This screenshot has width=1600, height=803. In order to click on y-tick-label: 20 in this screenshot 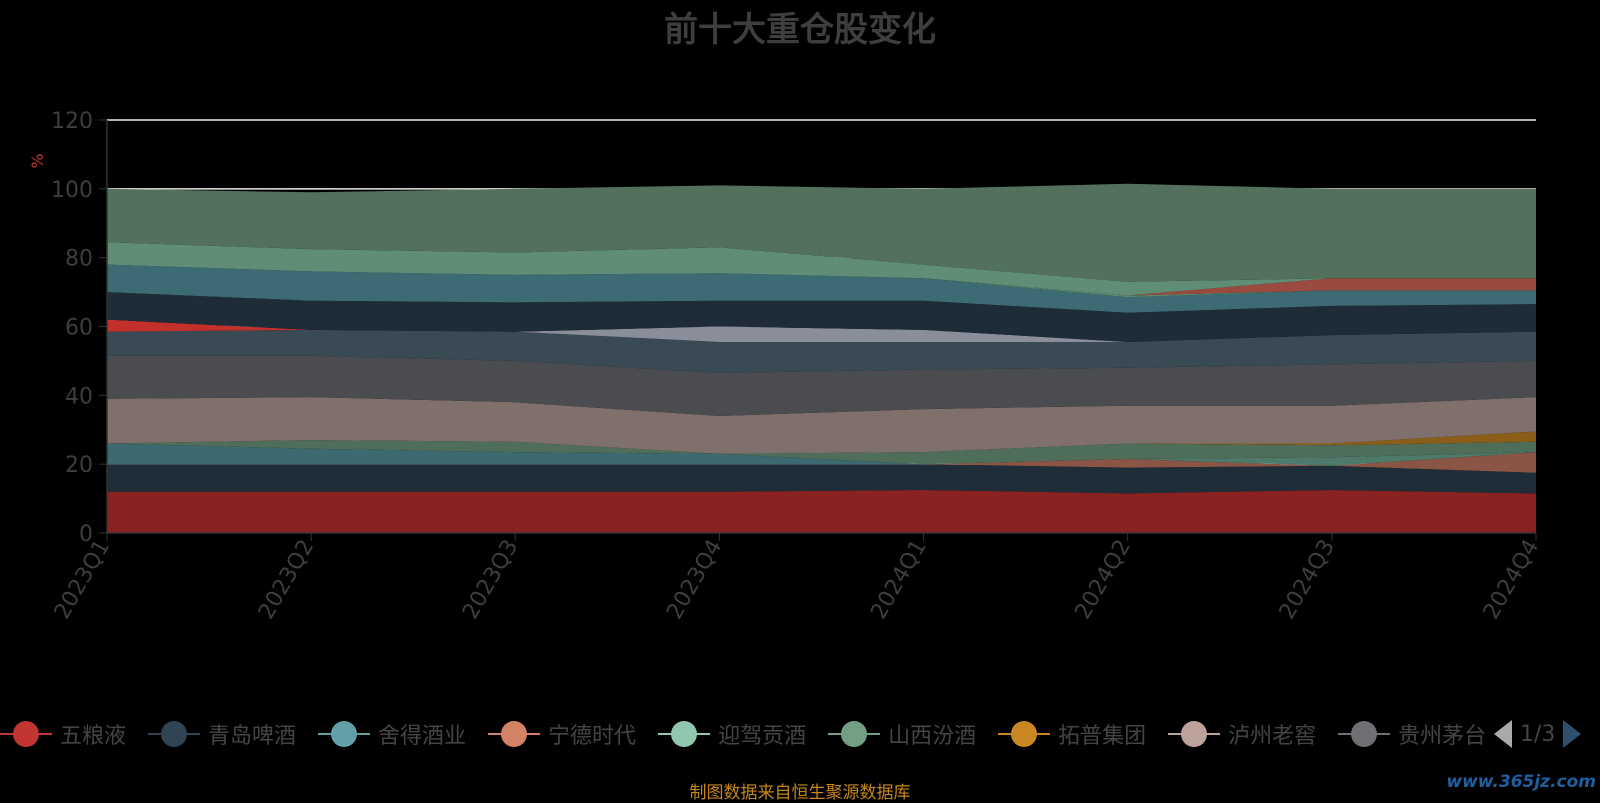, I will do `click(79, 465)`.